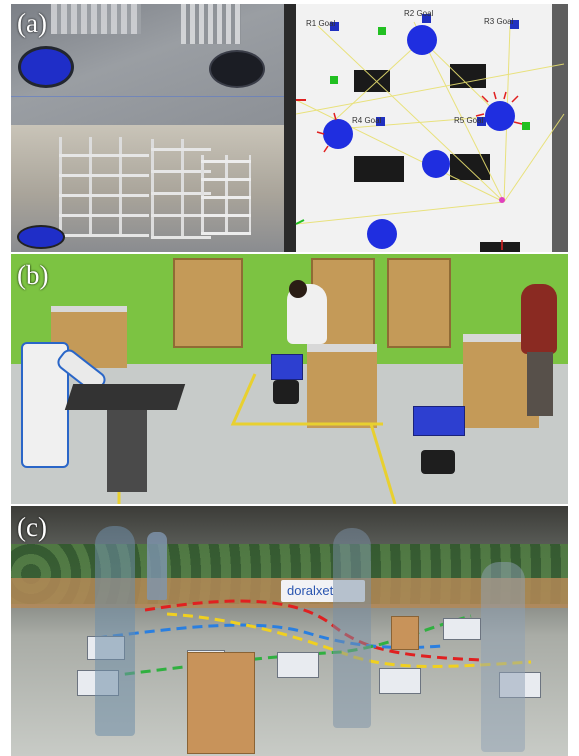  I want to click on person-plaid-shirt-legs, so click(540, 384).